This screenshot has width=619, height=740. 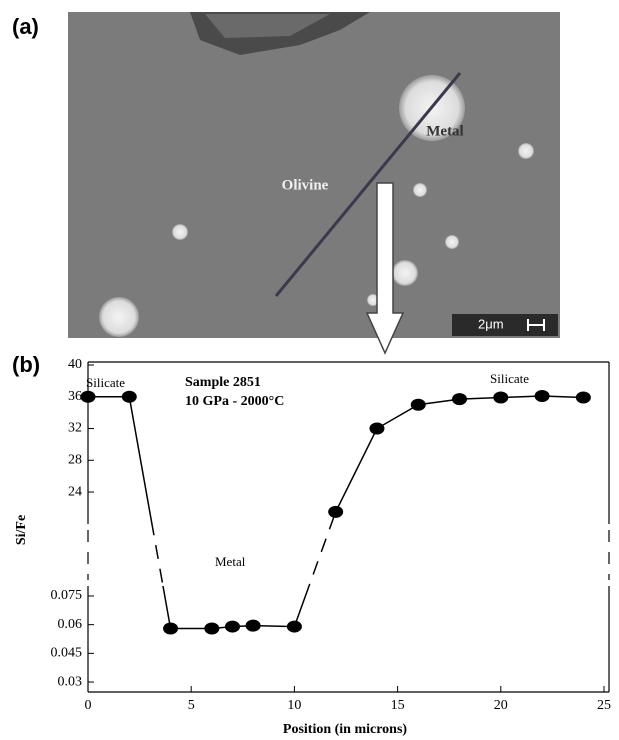 What do you see at coordinates (305, 185) in the screenshot?
I see `annotation: Olivine` at bounding box center [305, 185].